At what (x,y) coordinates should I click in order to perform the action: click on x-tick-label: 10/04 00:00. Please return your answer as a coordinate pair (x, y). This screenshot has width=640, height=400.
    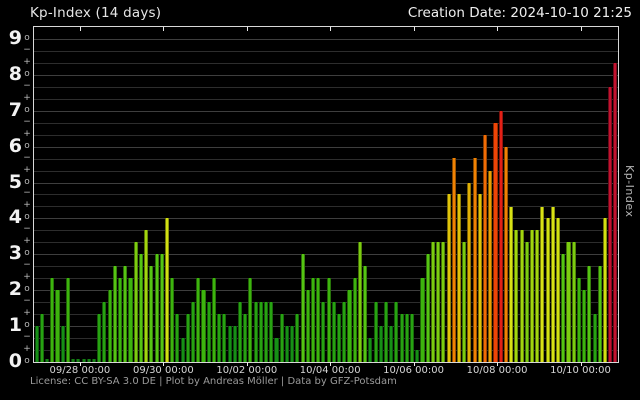
    Looking at the image, I should click on (330, 370).